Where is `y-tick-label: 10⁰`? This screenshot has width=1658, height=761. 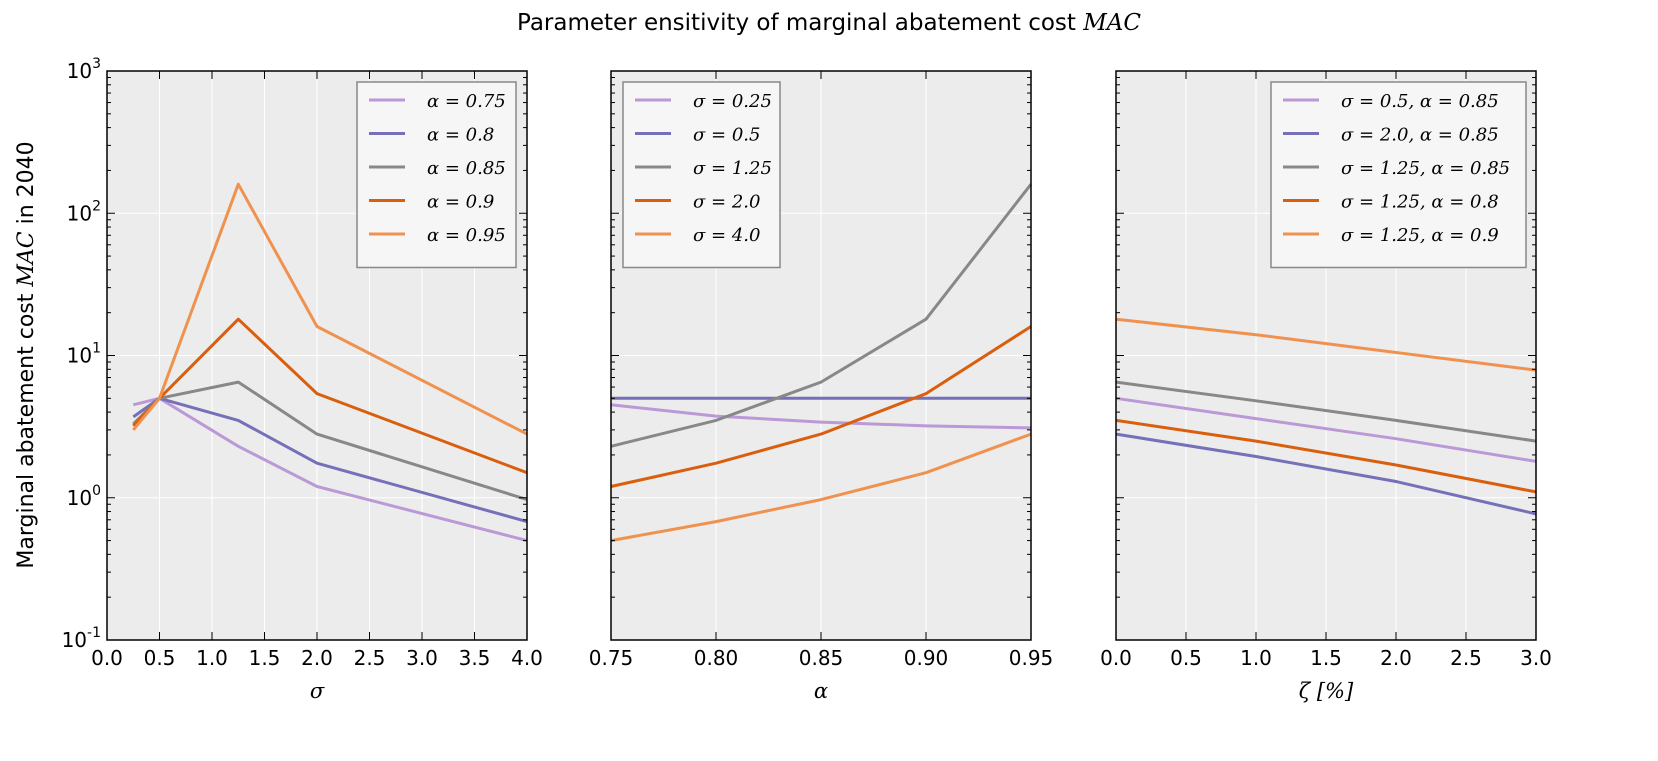 y-tick-label: 10⁰ is located at coordinates (84, 496).